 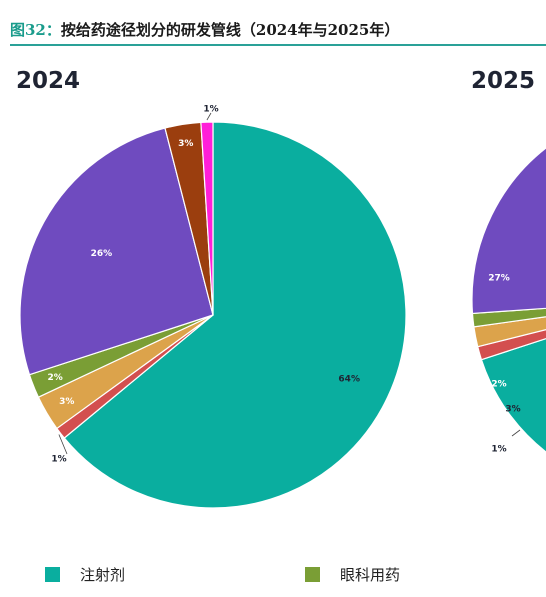 I want to click on pie-2025-label-1: 2%, so click(x=498, y=385).